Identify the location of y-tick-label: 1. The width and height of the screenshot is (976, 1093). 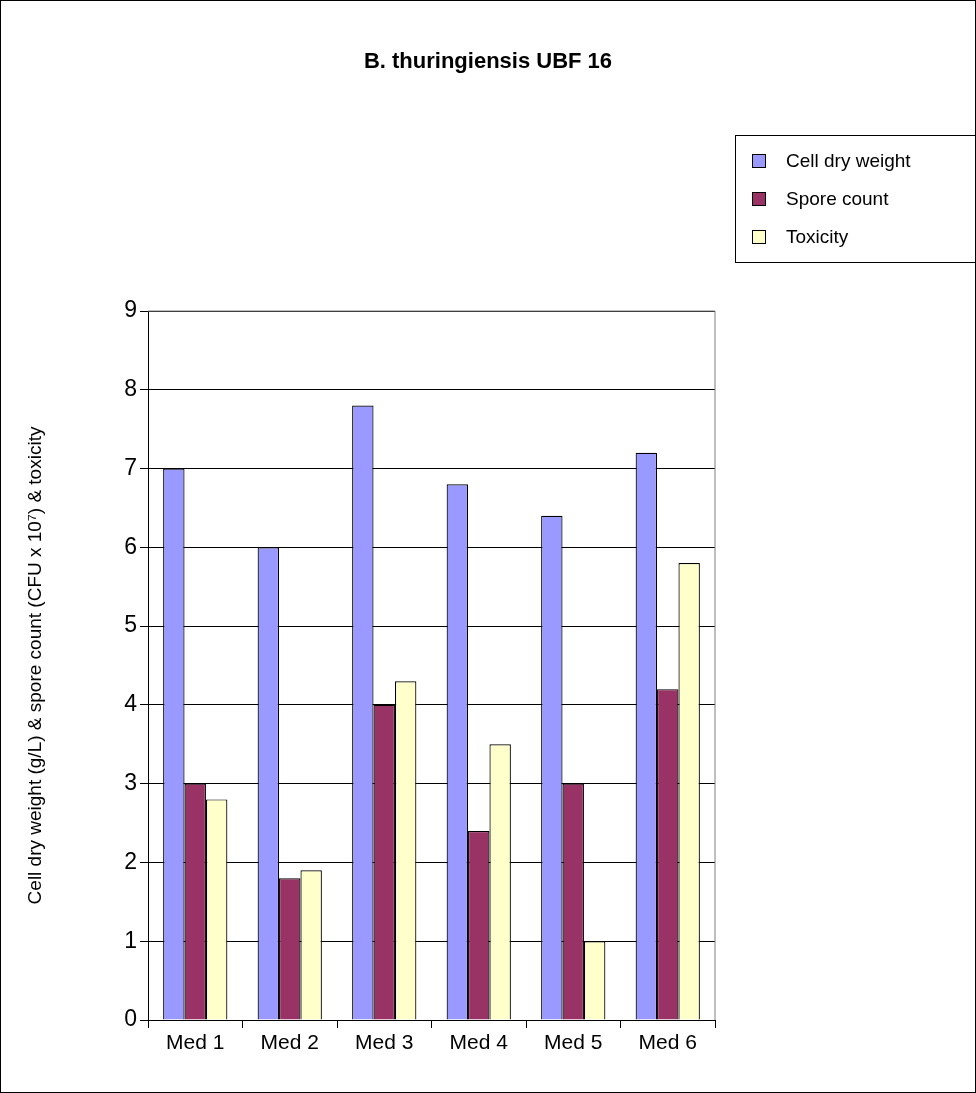
(130, 939).